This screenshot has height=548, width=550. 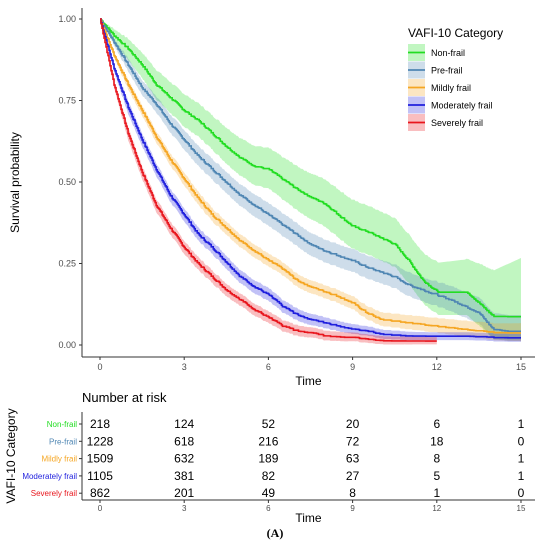 I want to click on risk-cell-non-frail: 6, so click(x=436, y=424).